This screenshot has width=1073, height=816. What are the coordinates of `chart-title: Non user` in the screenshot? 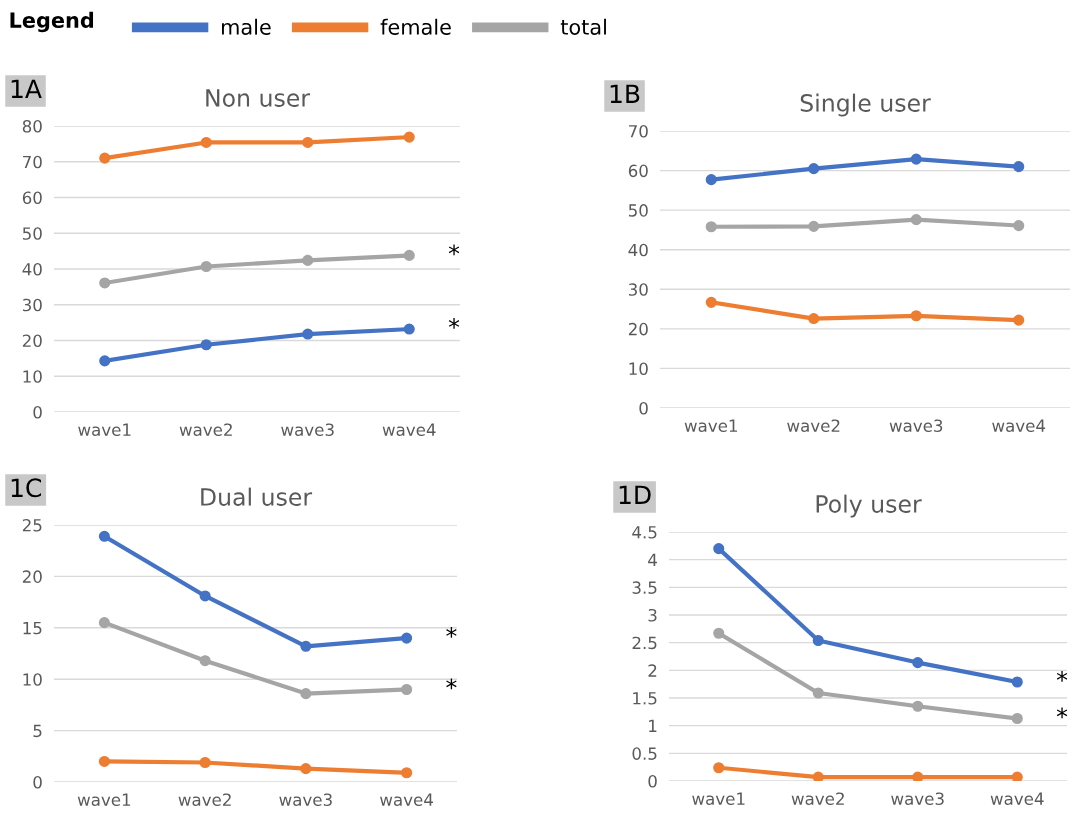 It's located at (258, 98).